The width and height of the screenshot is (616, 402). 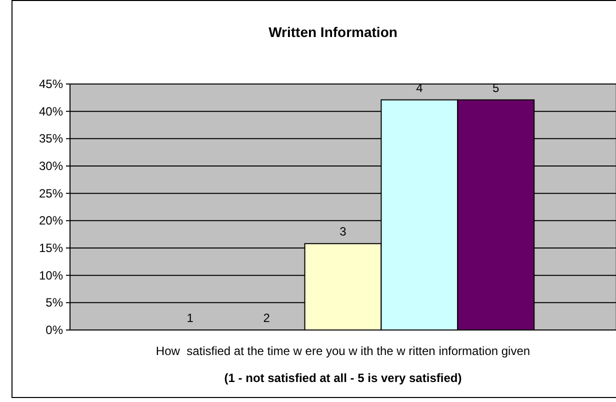 What do you see at coordinates (51, 221) in the screenshot?
I see `y-tick-label: 20%` at bounding box center [51, 221].